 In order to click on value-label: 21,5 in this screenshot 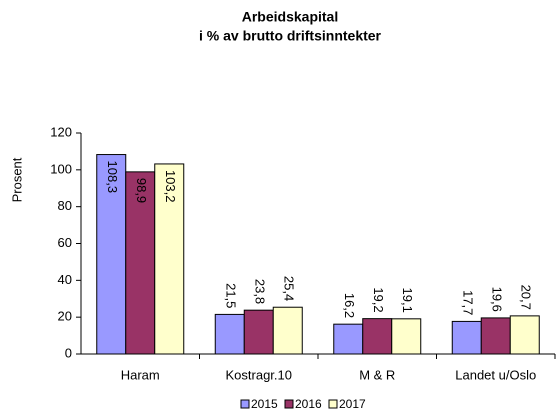, I will do `click(230, 295)`.